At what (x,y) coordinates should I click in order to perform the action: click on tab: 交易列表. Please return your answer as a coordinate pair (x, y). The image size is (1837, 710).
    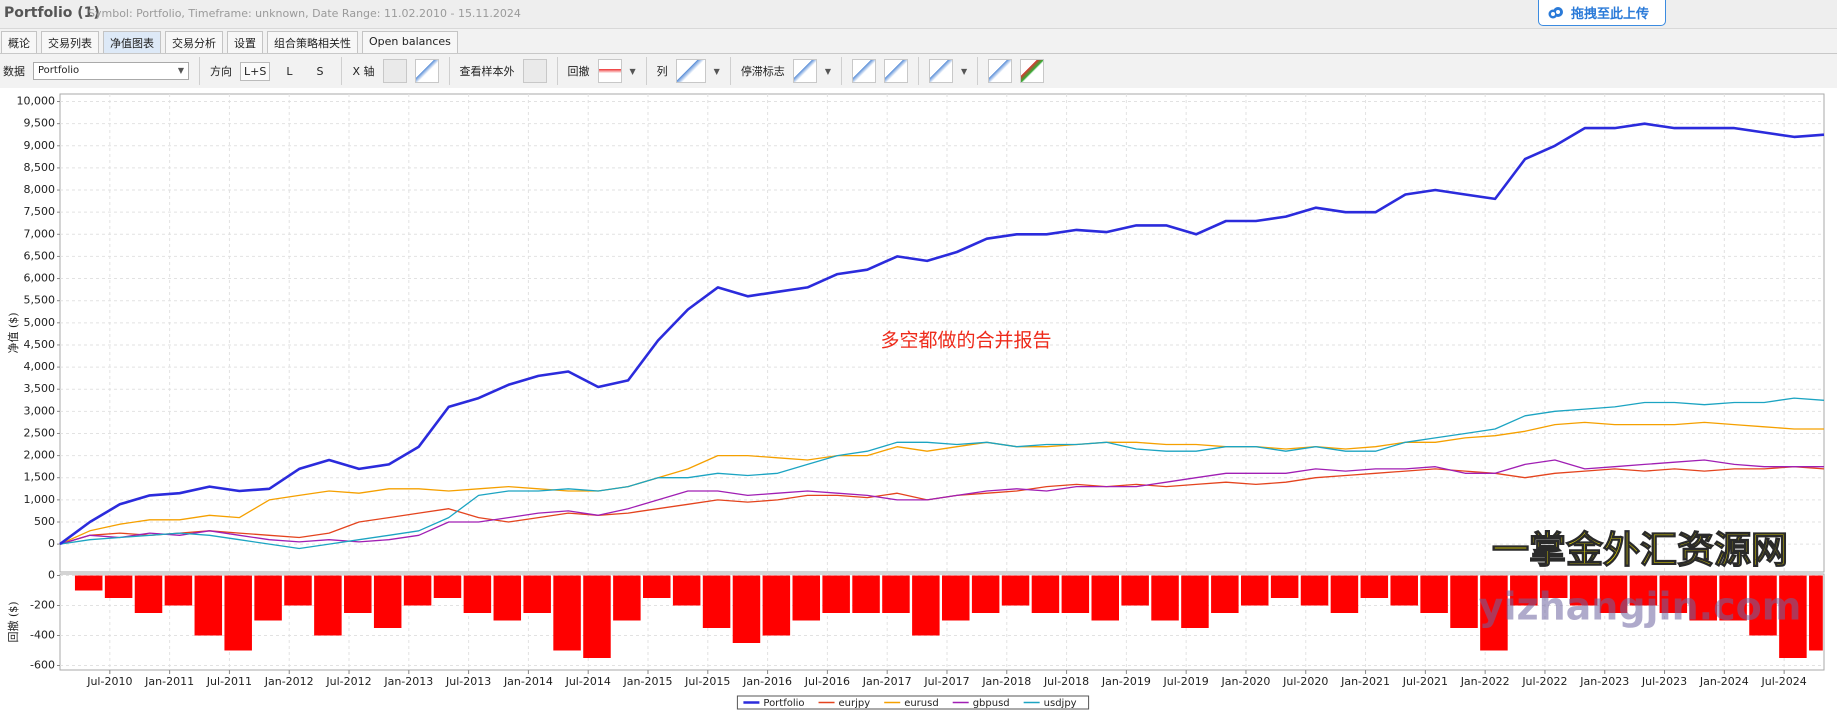
    Looking at the image, I should click on (70, 42).